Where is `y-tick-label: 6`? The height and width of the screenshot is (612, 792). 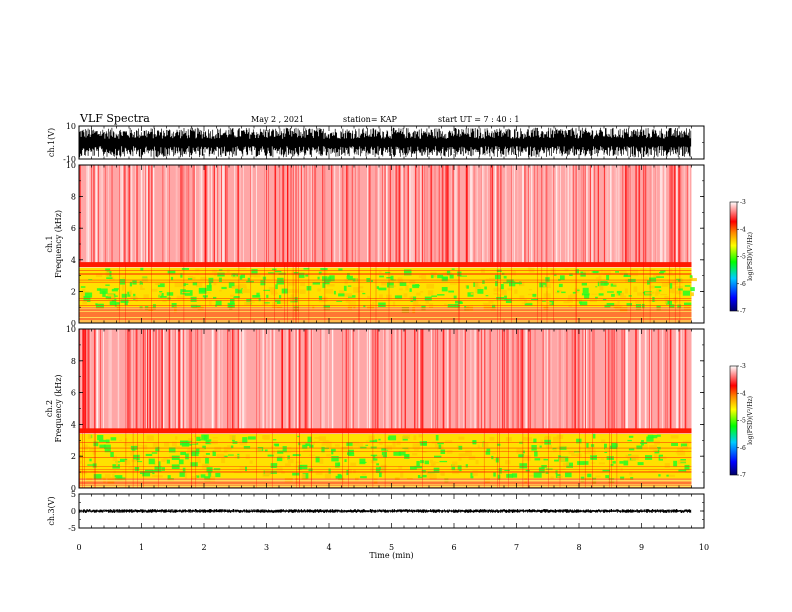
y-tick-label: 6 is located at coordinates (73, 393).